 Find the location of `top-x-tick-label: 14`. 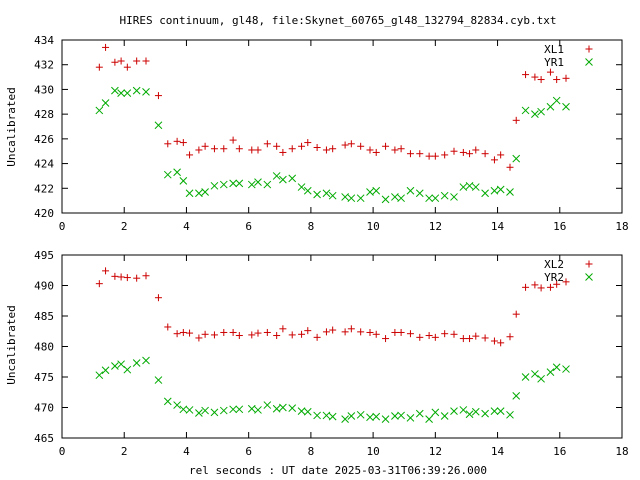

top-x-tick-label: 14 is located at coordinates (498, 226).